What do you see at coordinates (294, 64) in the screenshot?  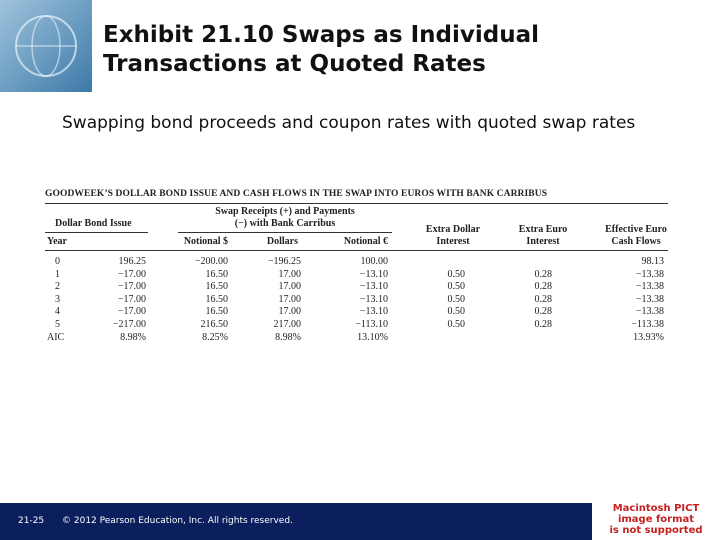 I see `title-line: Transactions at Quoted Rates` at bounding box center [294, 64].